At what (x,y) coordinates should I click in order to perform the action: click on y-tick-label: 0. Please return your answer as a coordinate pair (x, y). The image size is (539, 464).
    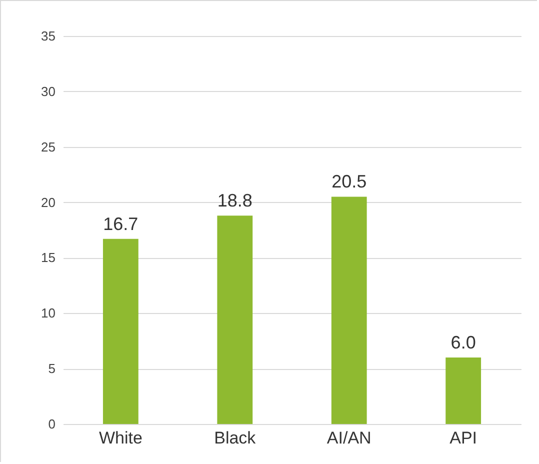
    Looking at the image, I should click on (52, 424).